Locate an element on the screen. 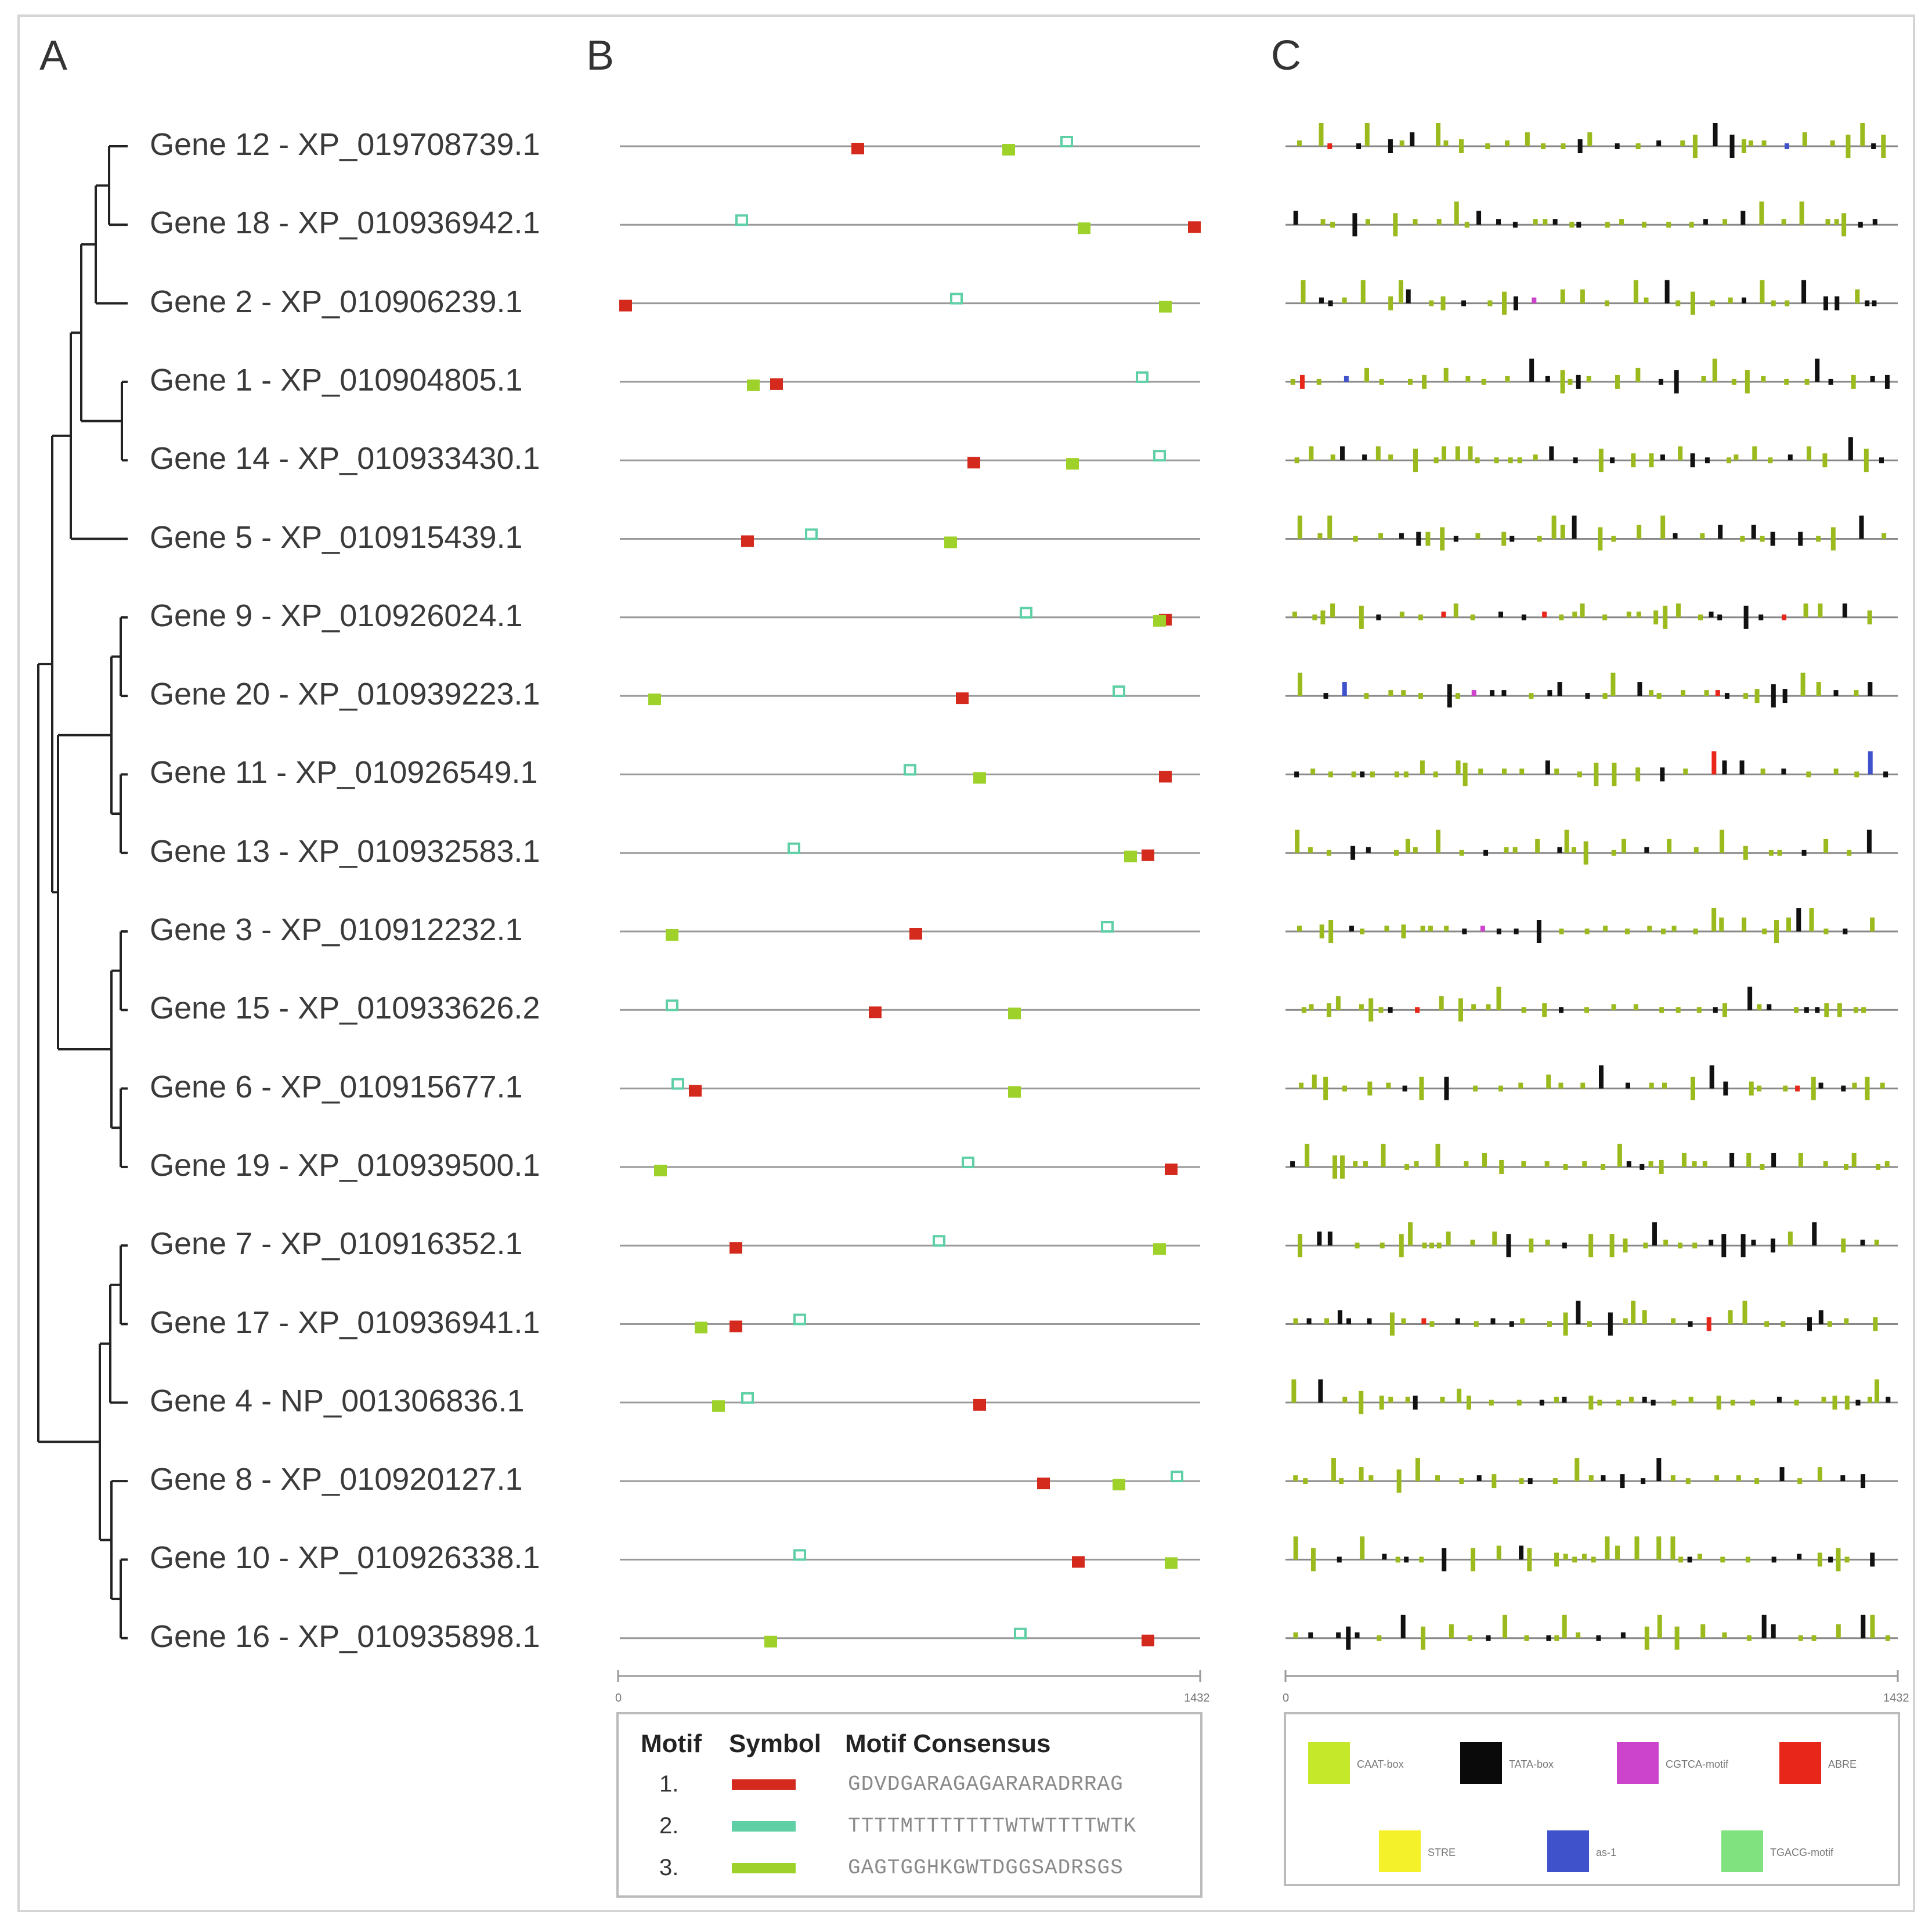  gene-label: Gene 4 - NP_001306836.1 is located at coordinates (337, 1400).